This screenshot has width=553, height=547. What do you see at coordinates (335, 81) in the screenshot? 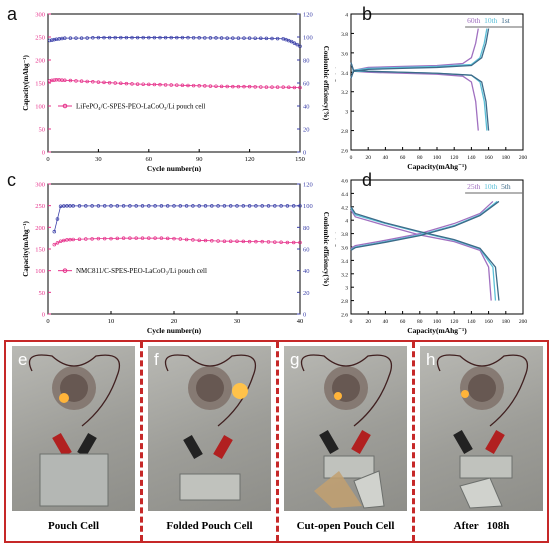
I see `y-axis-label: Voltage(V)` at bounding box center [335, 81].